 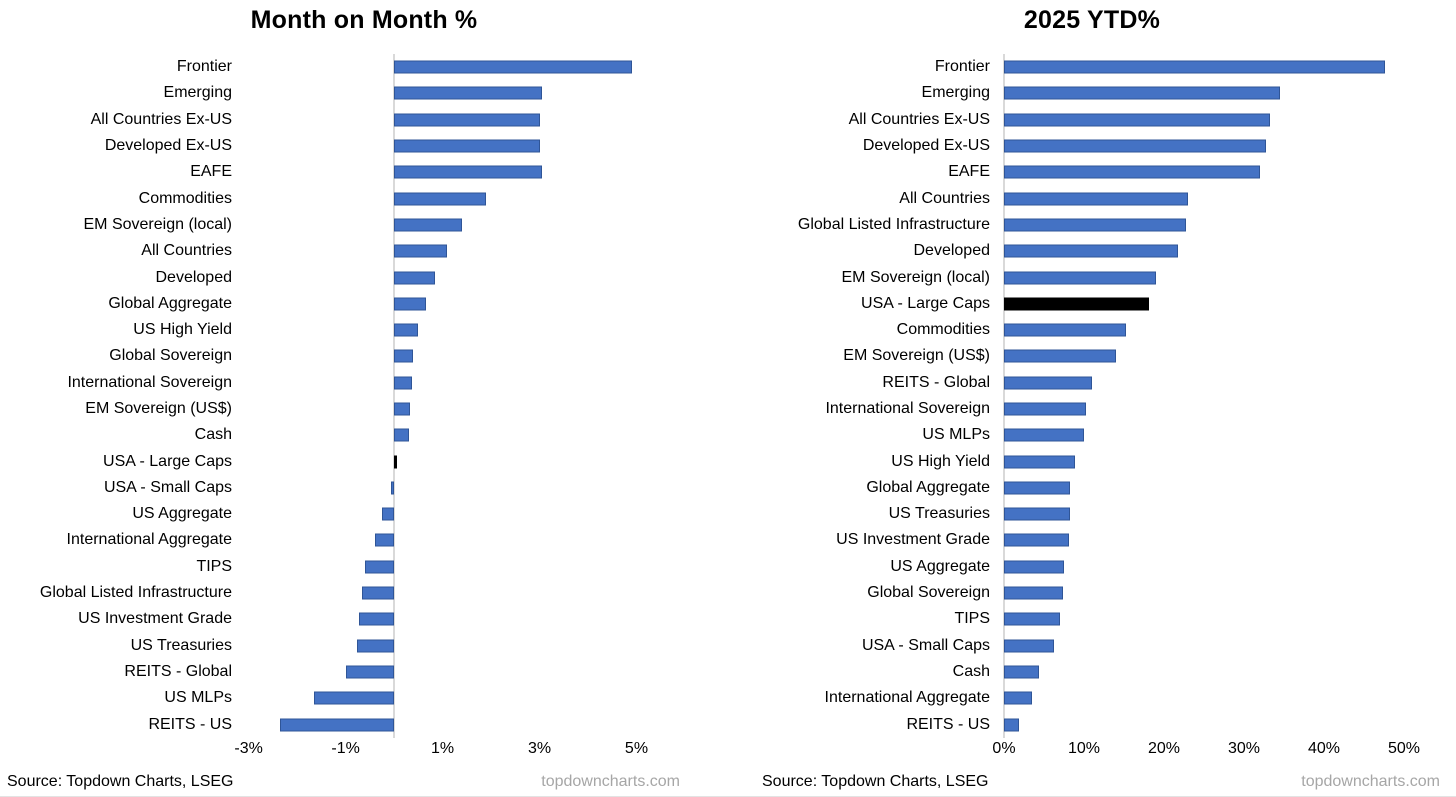 I want to click on x-axis-tick: 3%, so click(x=539, y=748).